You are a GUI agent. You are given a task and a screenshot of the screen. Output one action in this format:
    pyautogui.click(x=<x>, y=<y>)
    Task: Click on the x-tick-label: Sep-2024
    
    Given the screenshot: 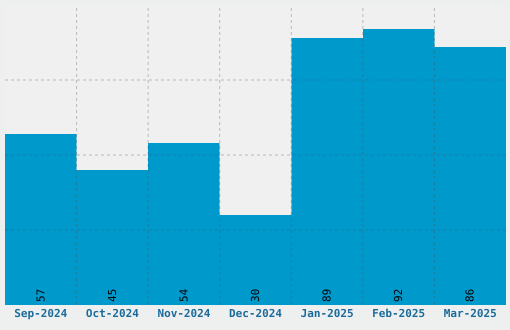 What is the action you would take?
    pyautogui.click(x=41, y=313)
    